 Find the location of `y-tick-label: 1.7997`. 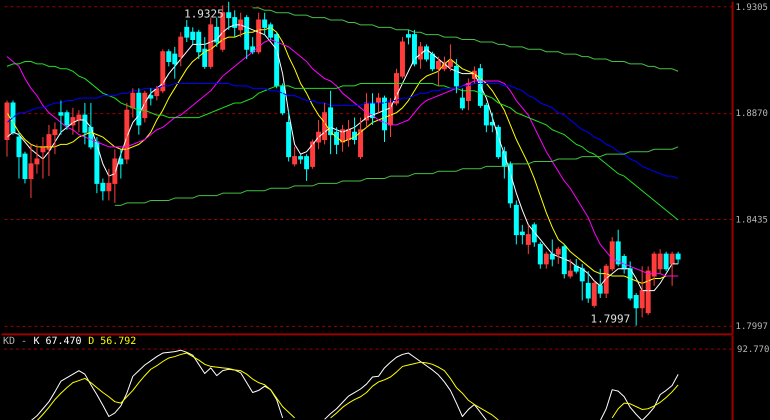

y-tick-label: 1.7997 is located at coordinates (752, 327).